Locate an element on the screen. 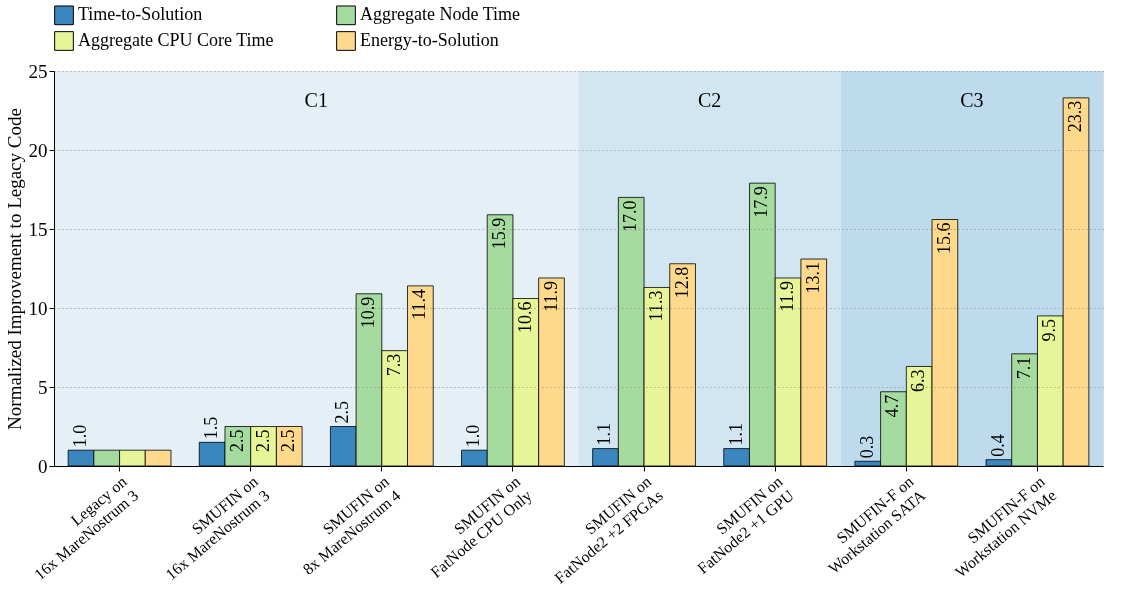 This screenshot has width=1123, height=601. data-label: 13.1 is located at coordinates (812, 278).